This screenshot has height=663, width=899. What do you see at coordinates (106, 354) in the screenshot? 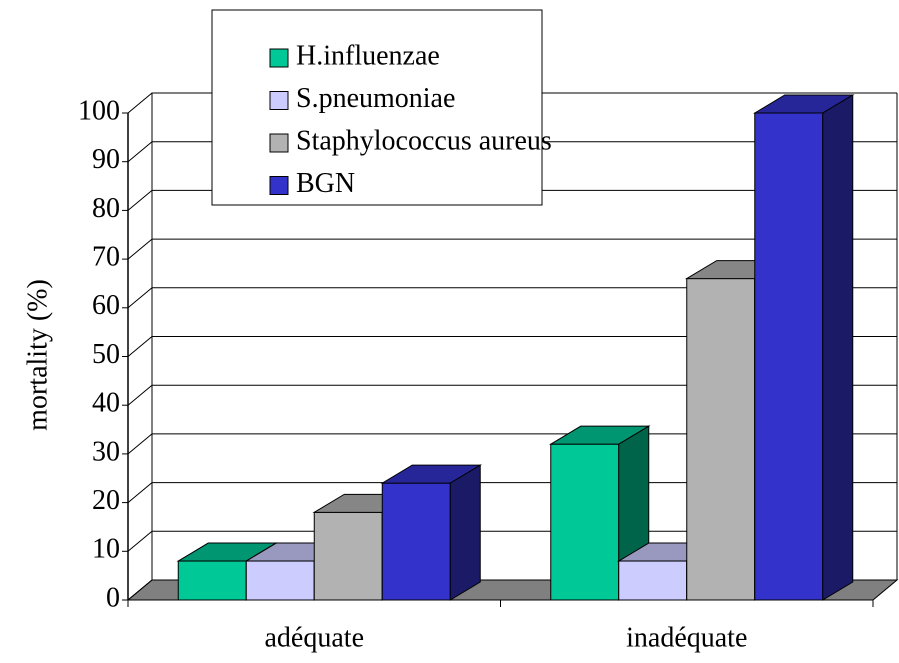
I see `y-tick-label: 50` at bounding box center [106, 354].